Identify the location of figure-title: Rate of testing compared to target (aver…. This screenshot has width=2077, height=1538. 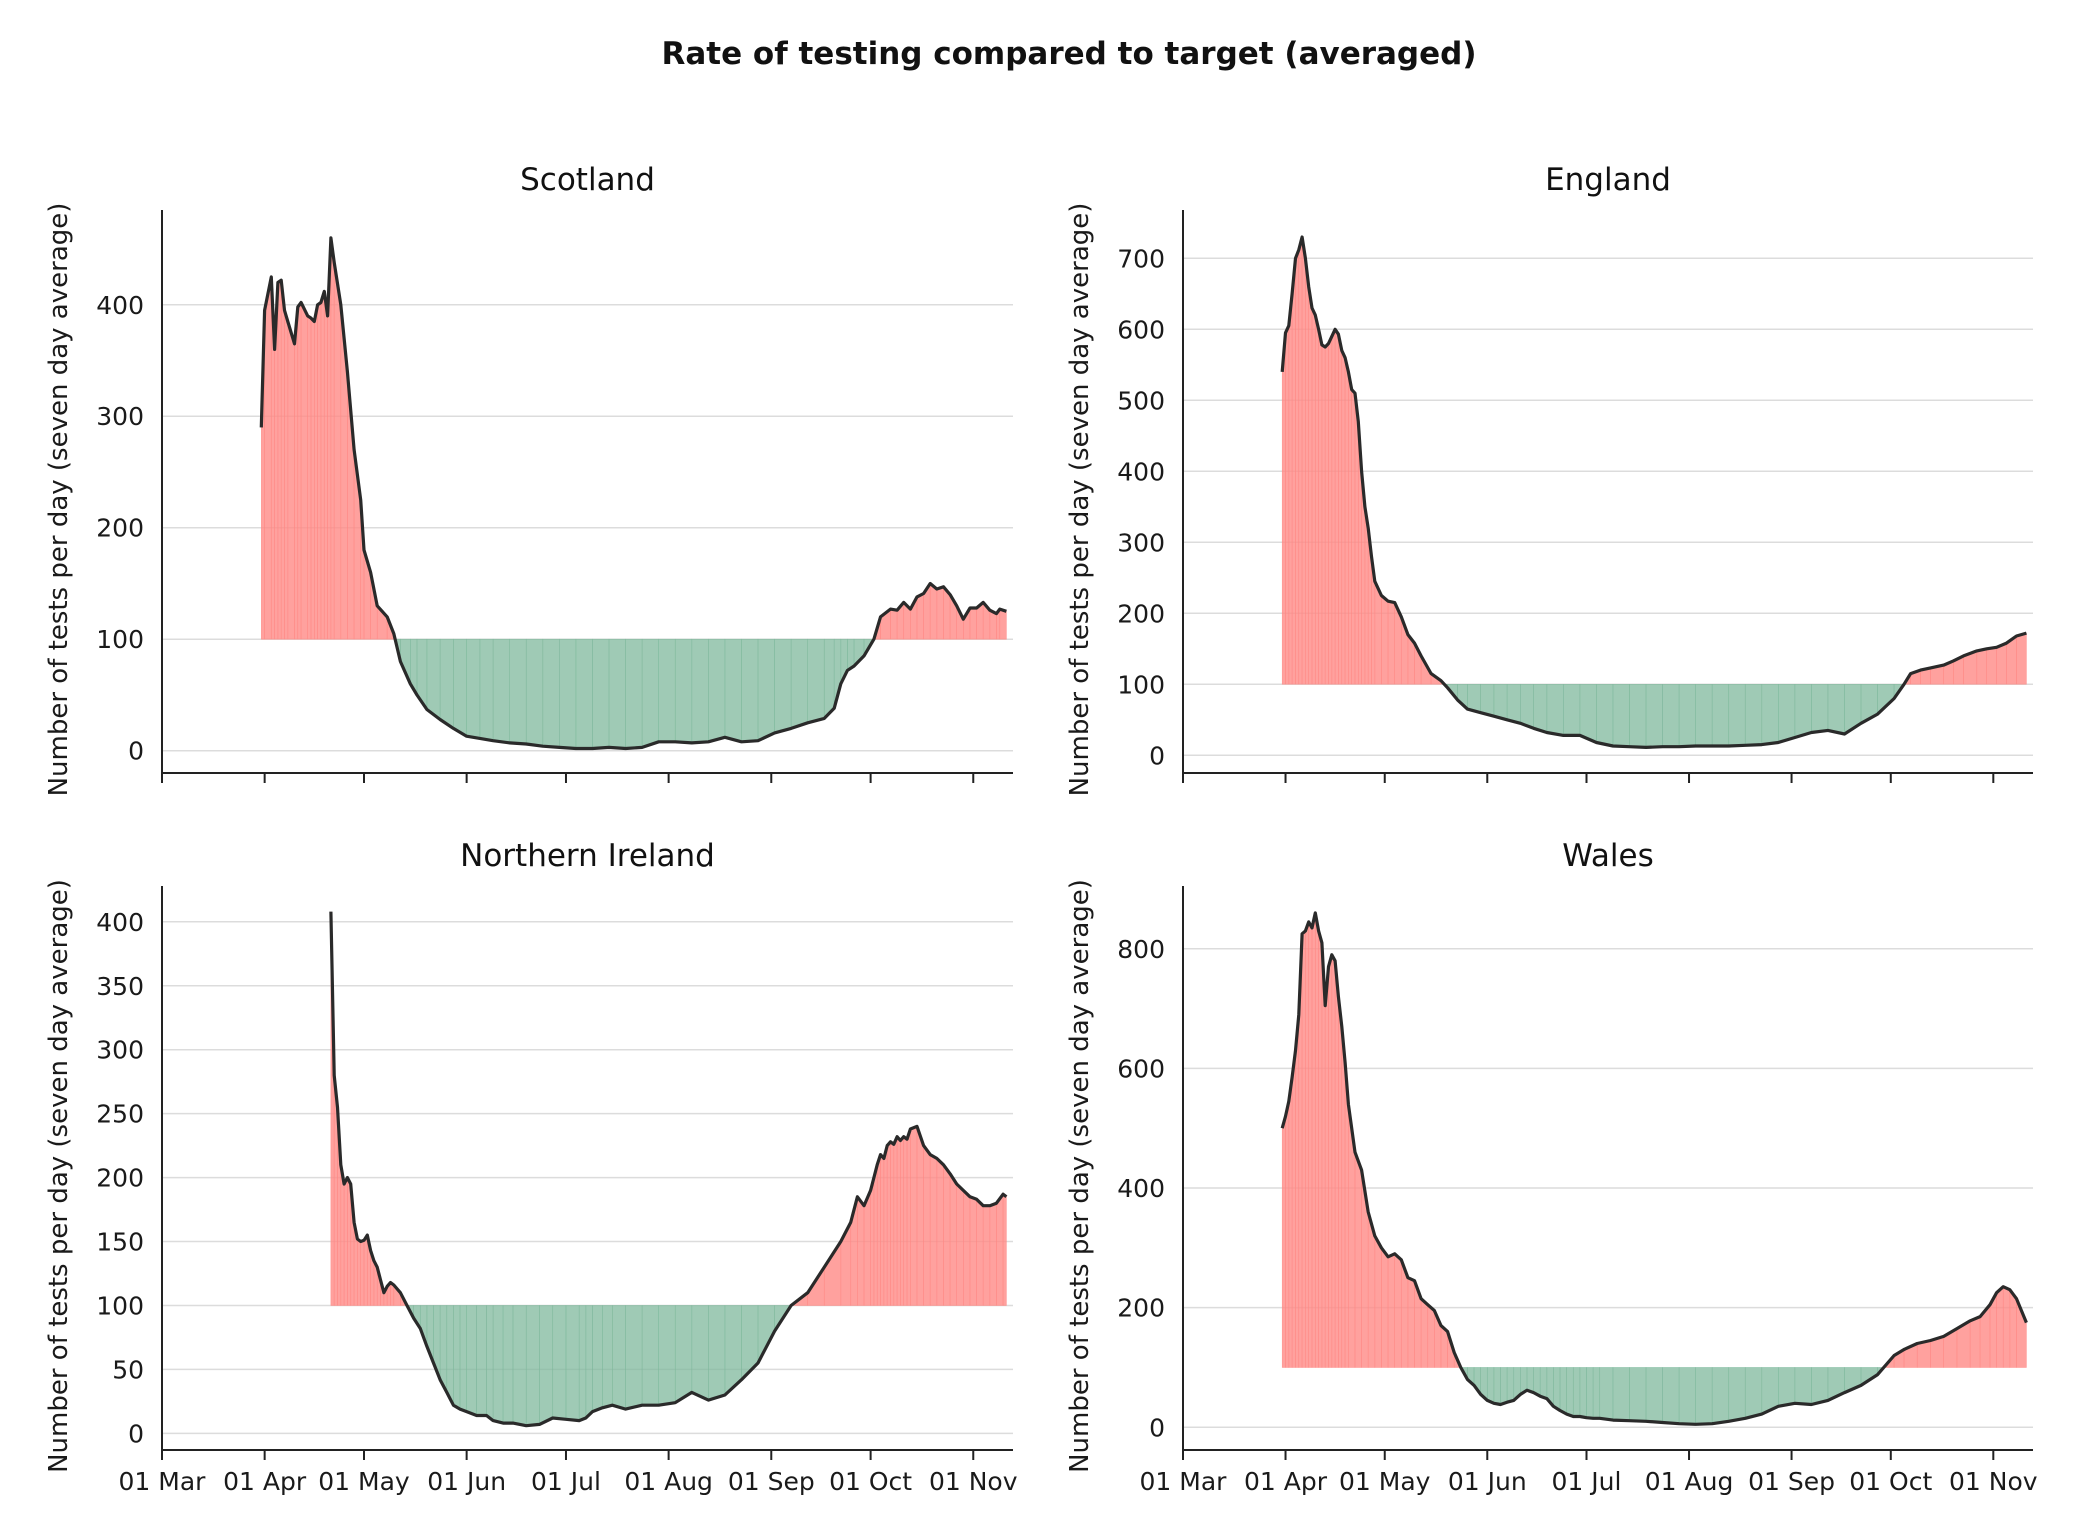
(1068, 54).